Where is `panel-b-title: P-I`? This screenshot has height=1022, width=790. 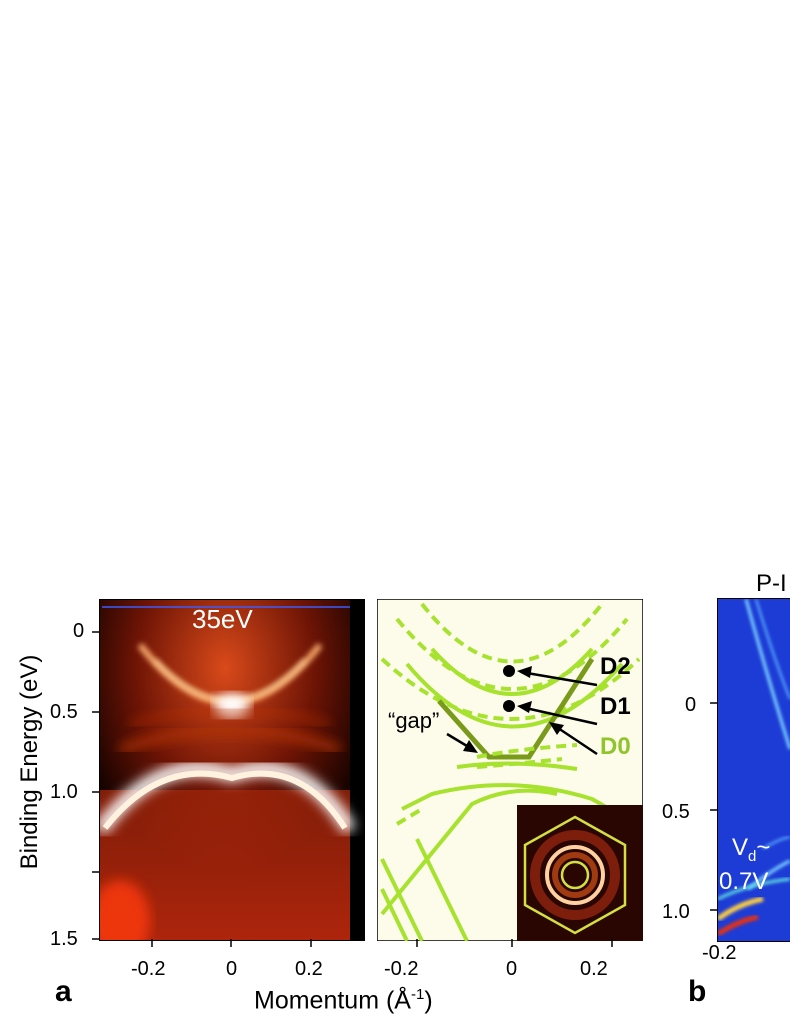 panel-b-title: P-I is located at coordinates (771, 583).